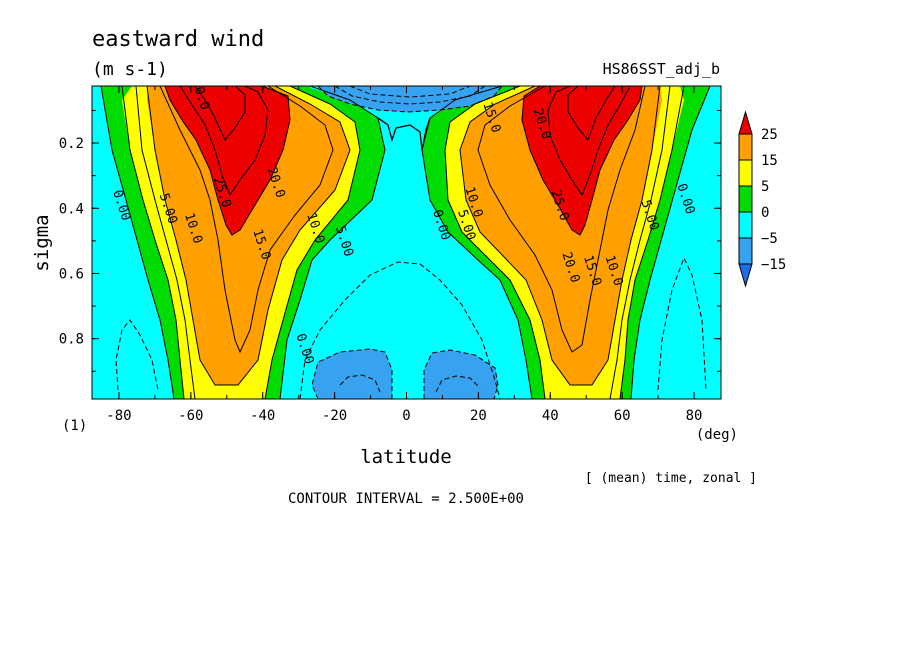 The image size is (904, 654). Describe the element at coordinates (622, 416) in the screenshot. I see `x-tick-label: 60` at that location.